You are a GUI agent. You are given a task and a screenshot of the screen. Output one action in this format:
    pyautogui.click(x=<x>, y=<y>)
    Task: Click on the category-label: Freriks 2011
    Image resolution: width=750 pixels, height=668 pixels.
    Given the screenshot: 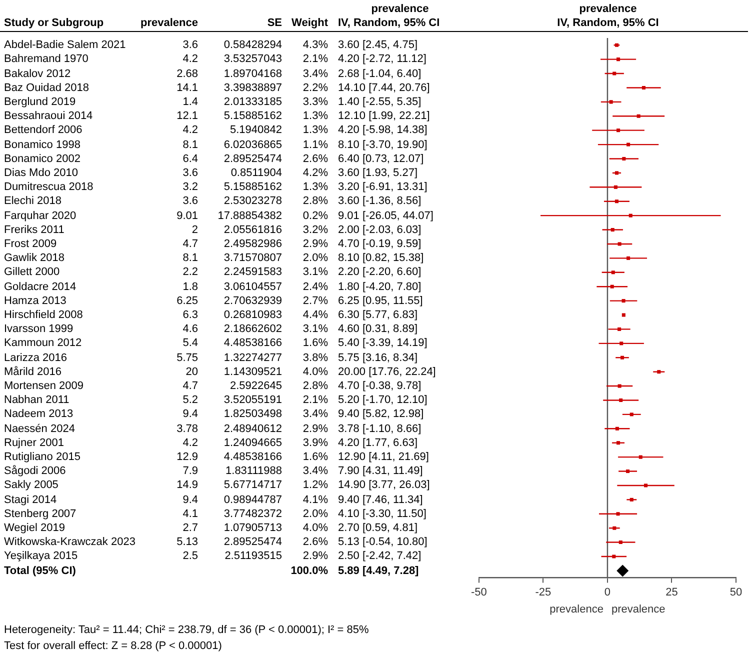 What is the action you would take?
    pyautogui.click(x=34, y=229)
    